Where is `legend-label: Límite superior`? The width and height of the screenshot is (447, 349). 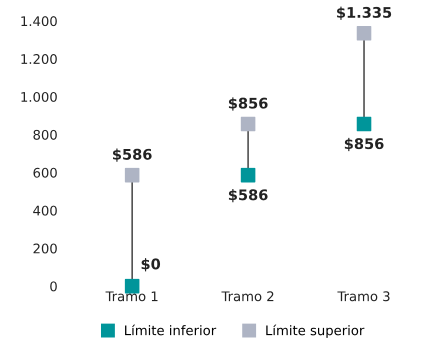 legend-label: Límite superior is located at coordinates (315, 331).